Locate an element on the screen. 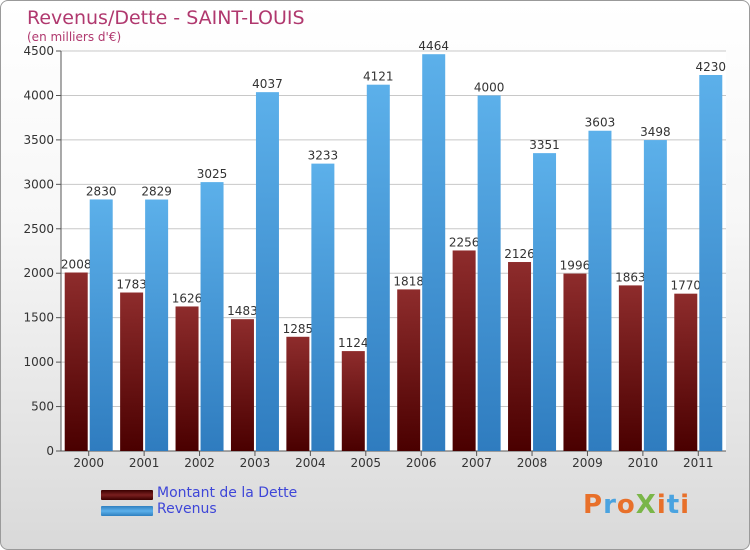 The image size is (750, 550). x-tick-label: 2003 is located at coordinates (255, 463).